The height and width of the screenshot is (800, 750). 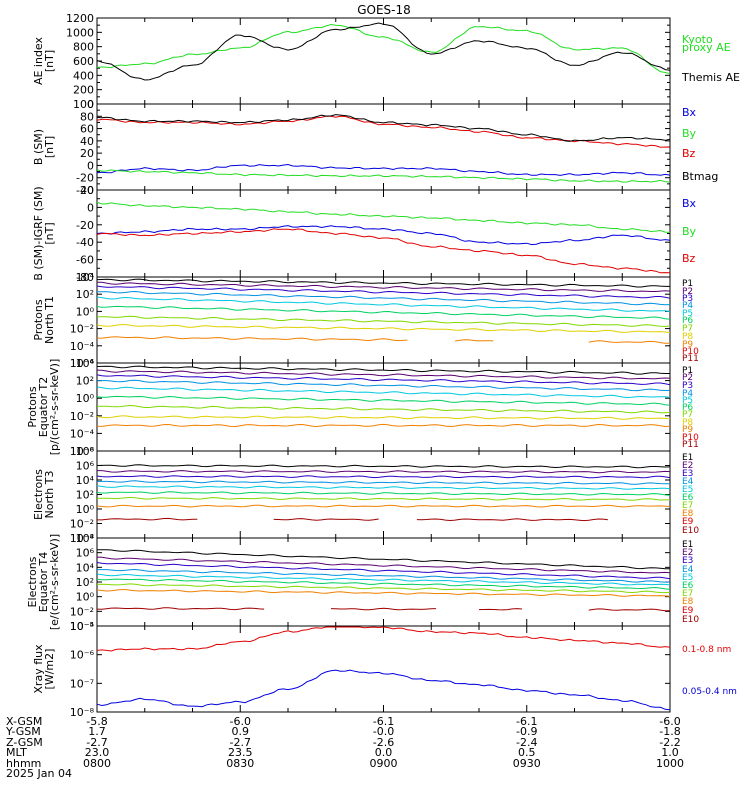 I want to click on series-line-Themis AE, so click(x=383, y=51).